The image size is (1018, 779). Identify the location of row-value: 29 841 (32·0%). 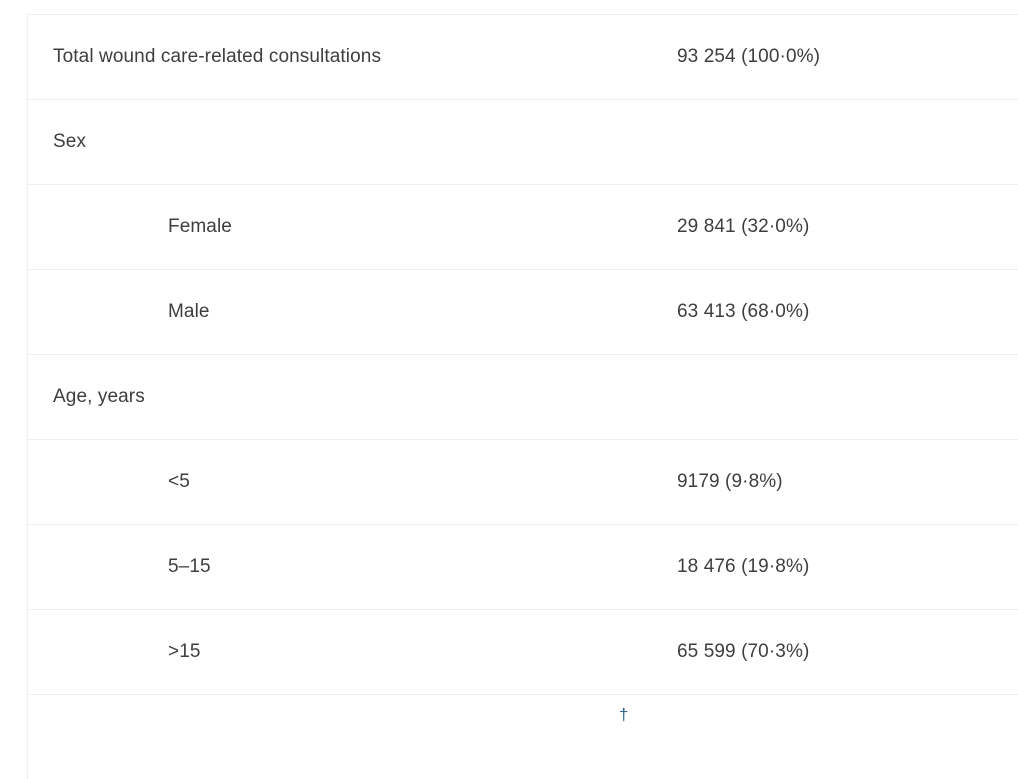
(743, 226).